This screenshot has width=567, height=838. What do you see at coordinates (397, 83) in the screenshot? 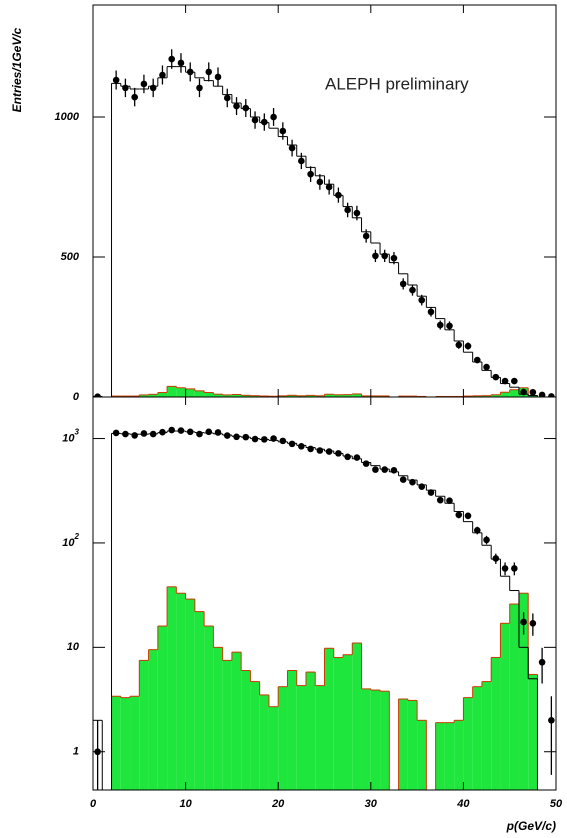
I see `annotation: ALEPH preliminary` at bounding box center [397, 83].